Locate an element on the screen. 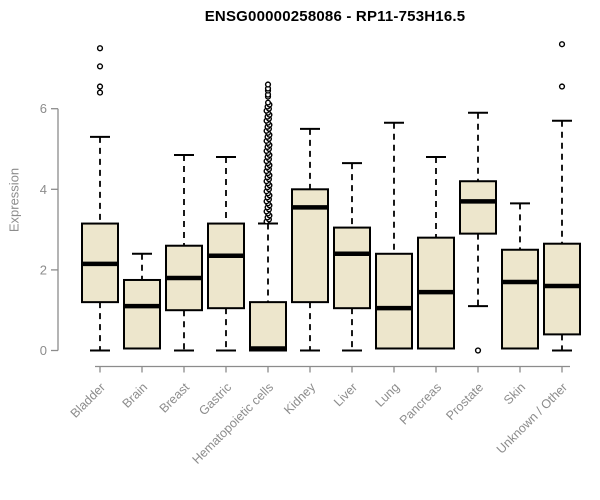 This screenshot has width=600, height=500. x-axis-category-label: Liver is located at coordinates (345, 394).